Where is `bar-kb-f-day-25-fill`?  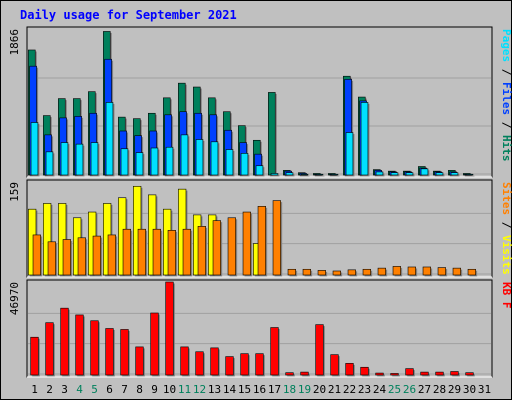 bar-kb-f-day-25-fill is located at coordinates (394, 374).